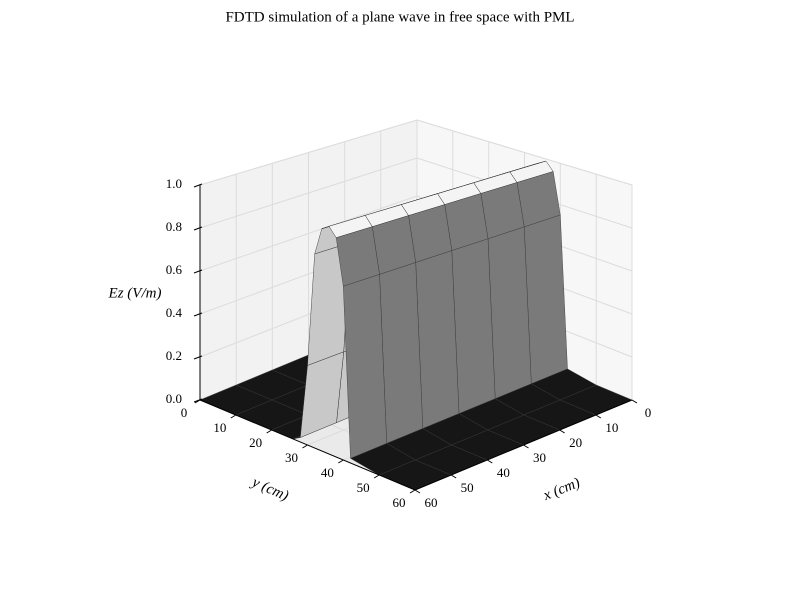  I want to click on y-tick-label: 50, so click(363, 487).